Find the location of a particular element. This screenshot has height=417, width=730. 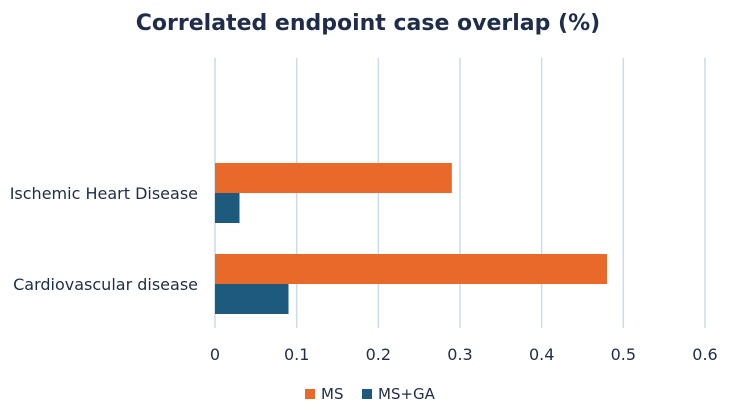

legend: MS MS+GA is located at coordinates (370, 394).